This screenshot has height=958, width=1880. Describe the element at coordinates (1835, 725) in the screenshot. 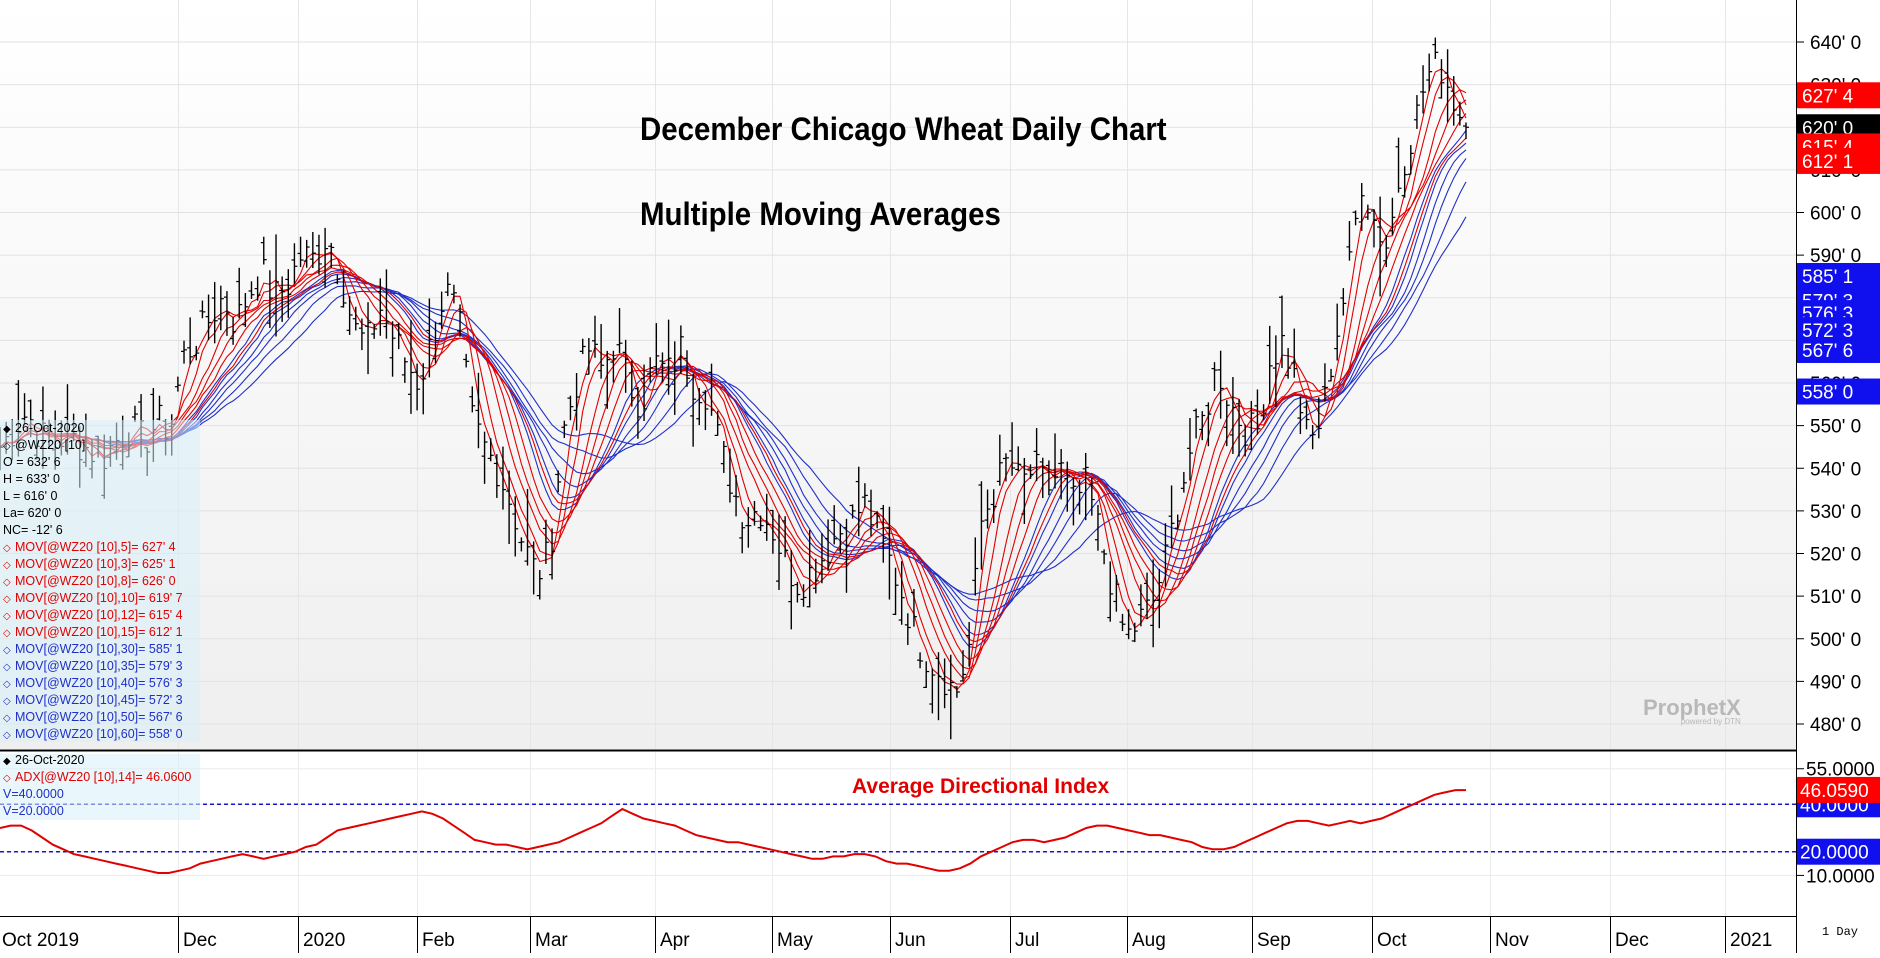

I see `price-axis-label: 480' 0` at that location.